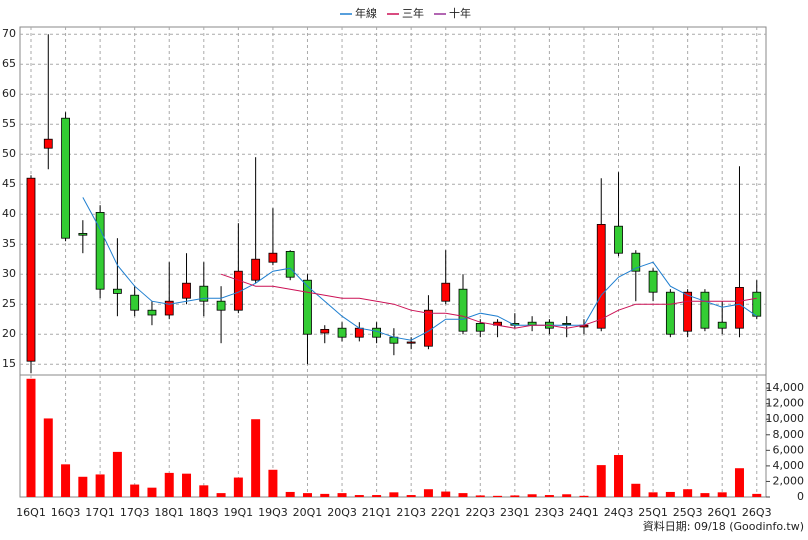 The image size is (808, 540). Describe the element at coordinates (653, 512) in the screenshot. I see `x-tick-label: 25Q1` at that location.